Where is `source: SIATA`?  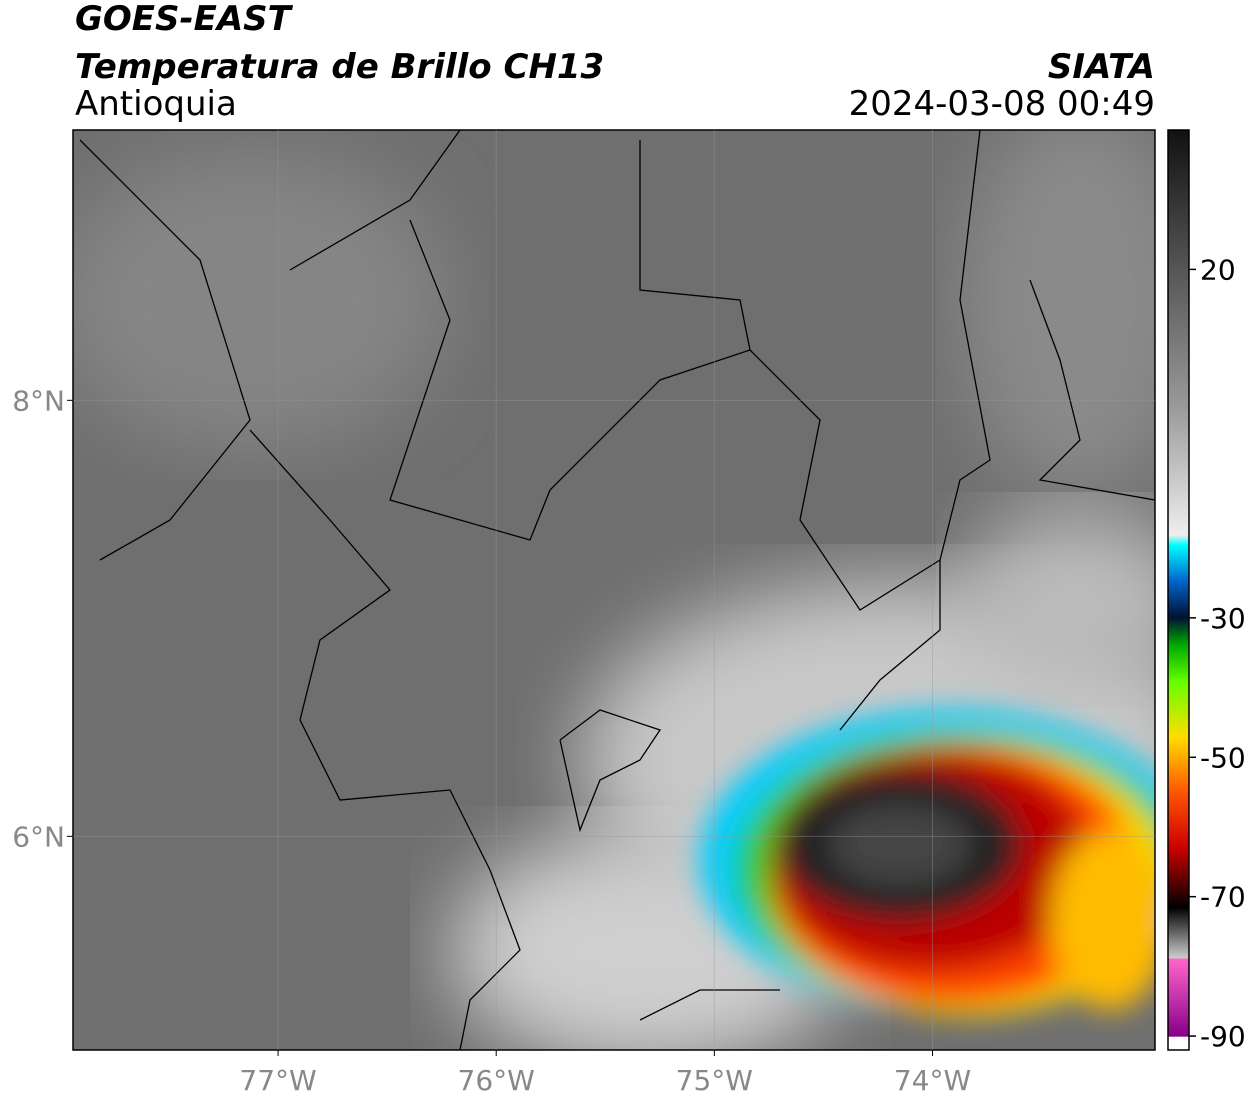
source: SIATA is located at coordinates (1101, 67).